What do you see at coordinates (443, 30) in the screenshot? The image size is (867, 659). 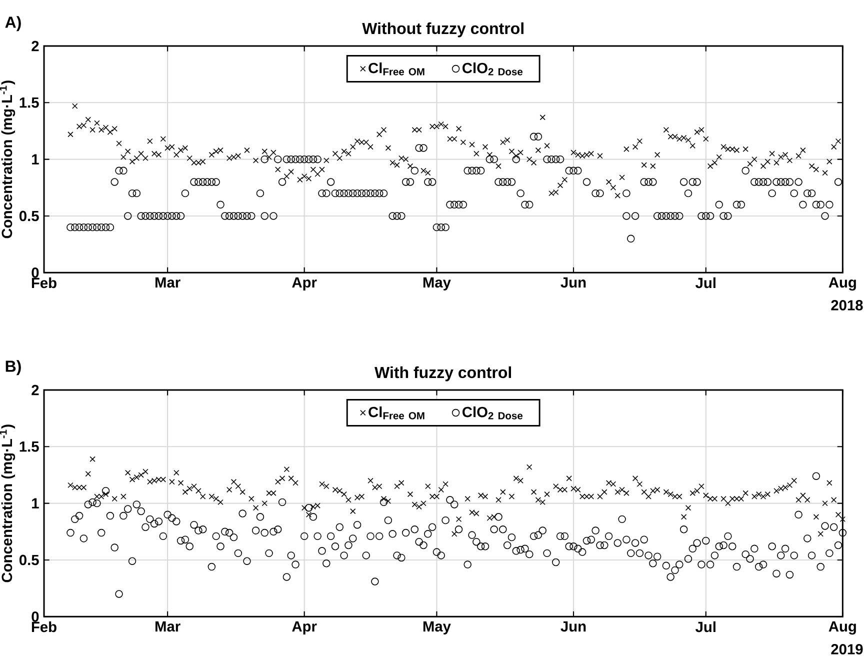 I see `chart-title: Without fuzzy control` at bounding box center [443, 30].